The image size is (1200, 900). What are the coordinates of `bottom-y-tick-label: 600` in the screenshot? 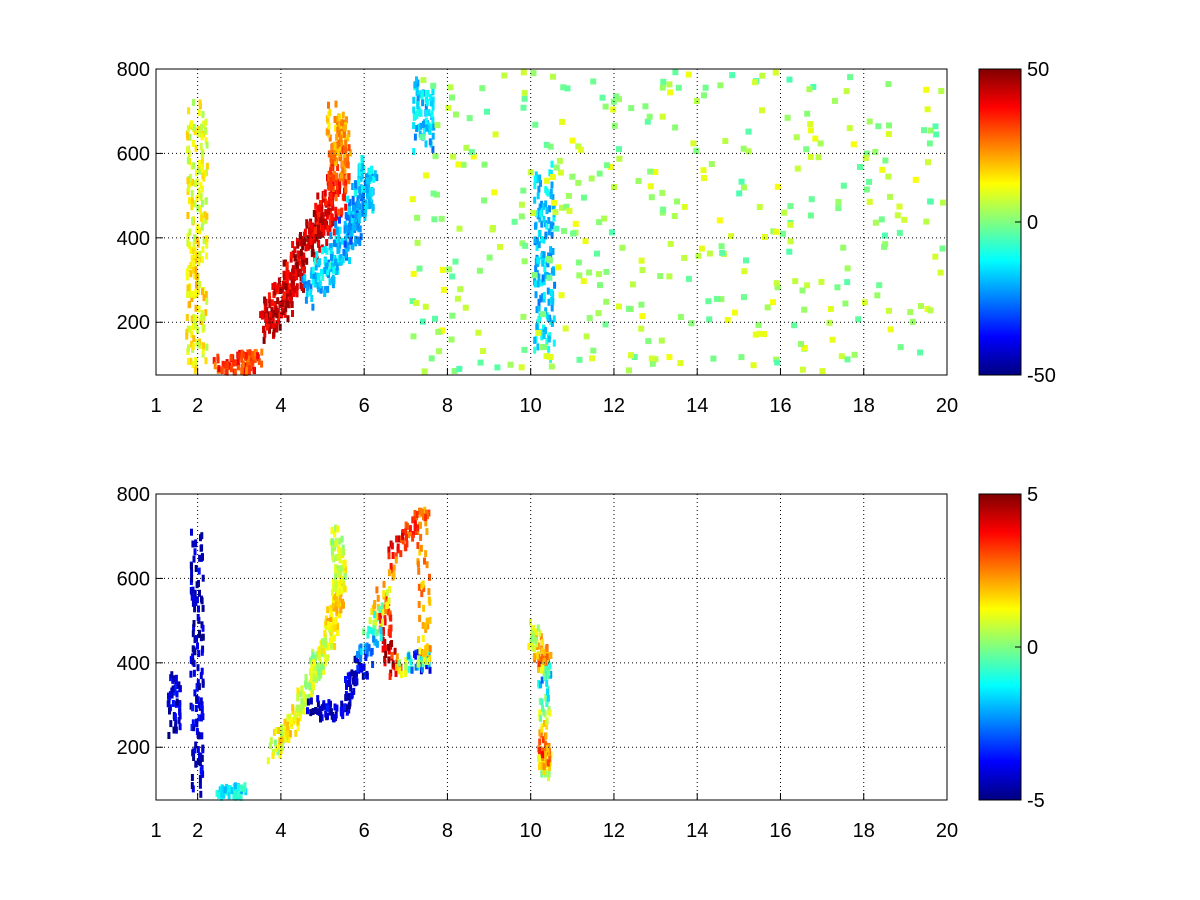 It's located at (133, 579).